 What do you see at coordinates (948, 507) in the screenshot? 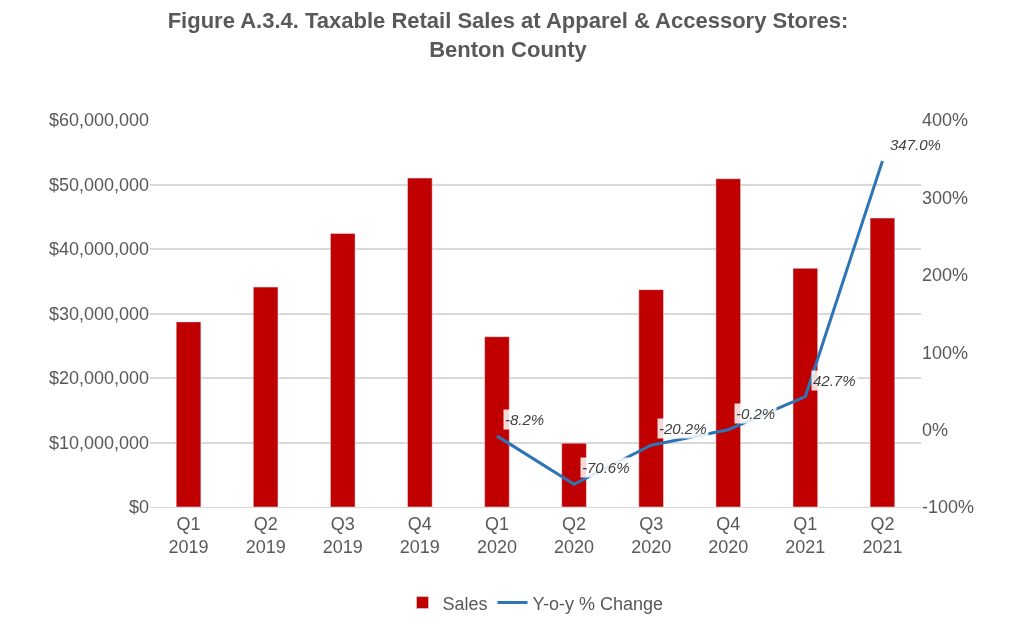
I see `y2-tick-label: -100%` at bounding box center [948, 507].